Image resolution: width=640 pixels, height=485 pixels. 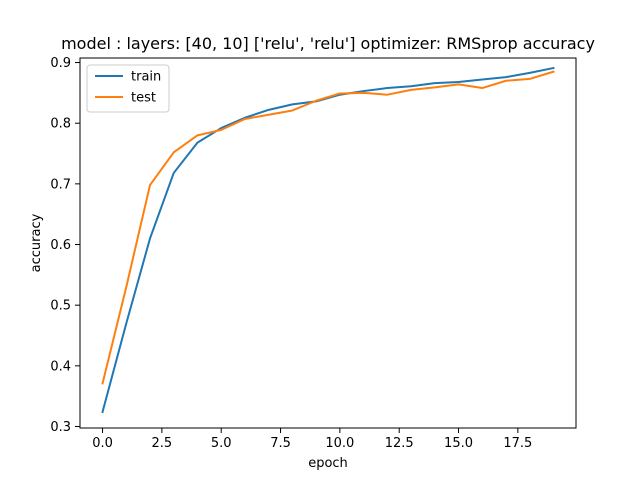 What do you see at coordinates (517, 443) in the screenshot?
I see `x-tick-label: 17.5` at bounding box center [517, 443].